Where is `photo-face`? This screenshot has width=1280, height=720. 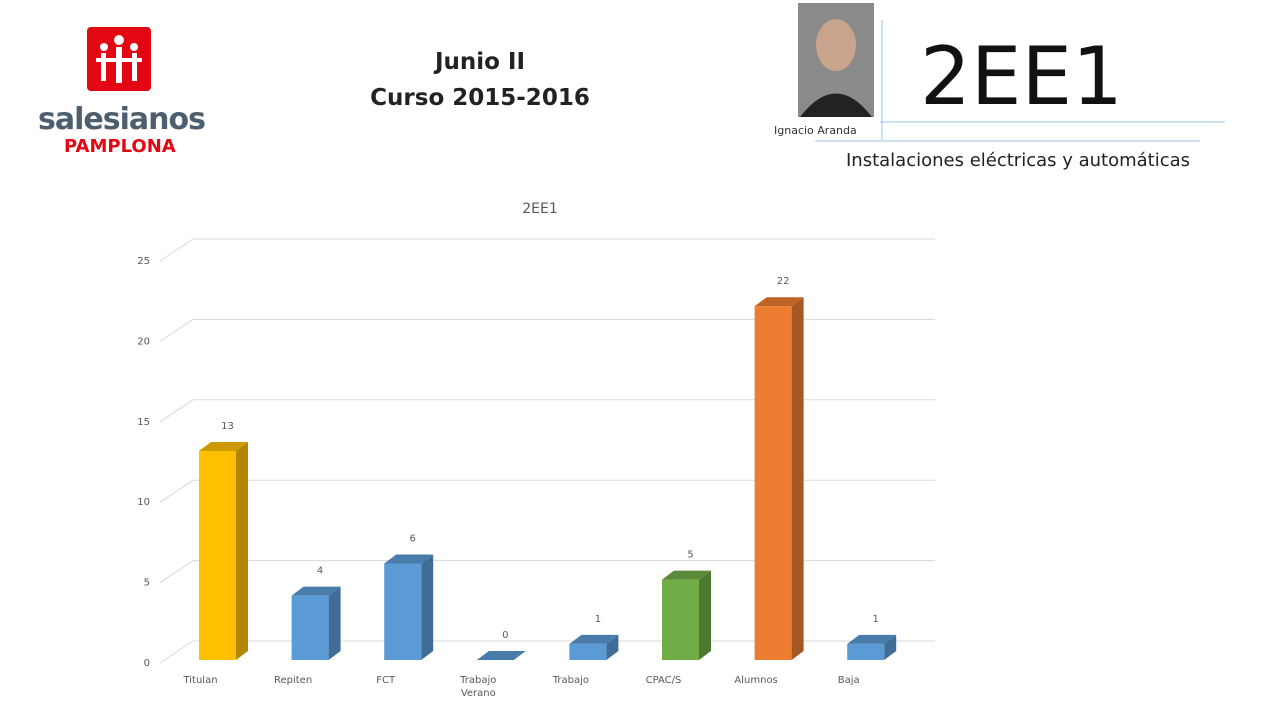 photo-face is located at coordinates (836, 45).